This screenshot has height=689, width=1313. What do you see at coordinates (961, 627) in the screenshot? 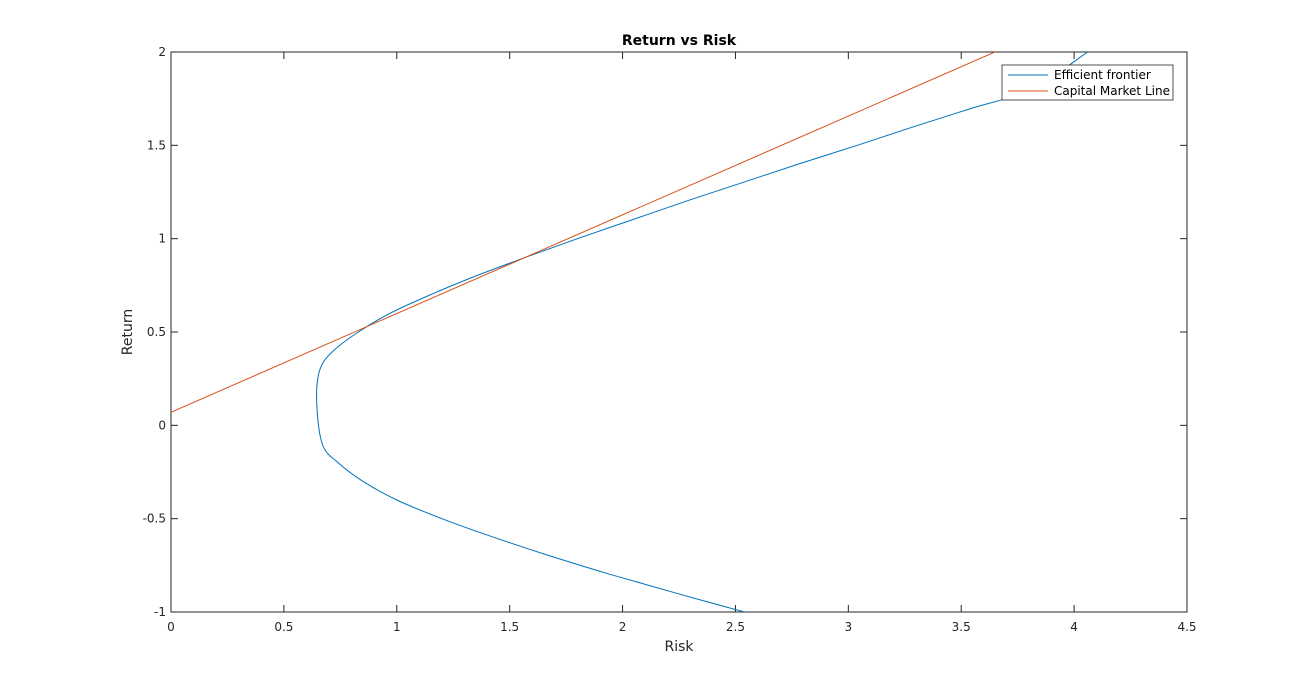
I see `x-tick-label: 3.5` at bounding box center [961, 627].